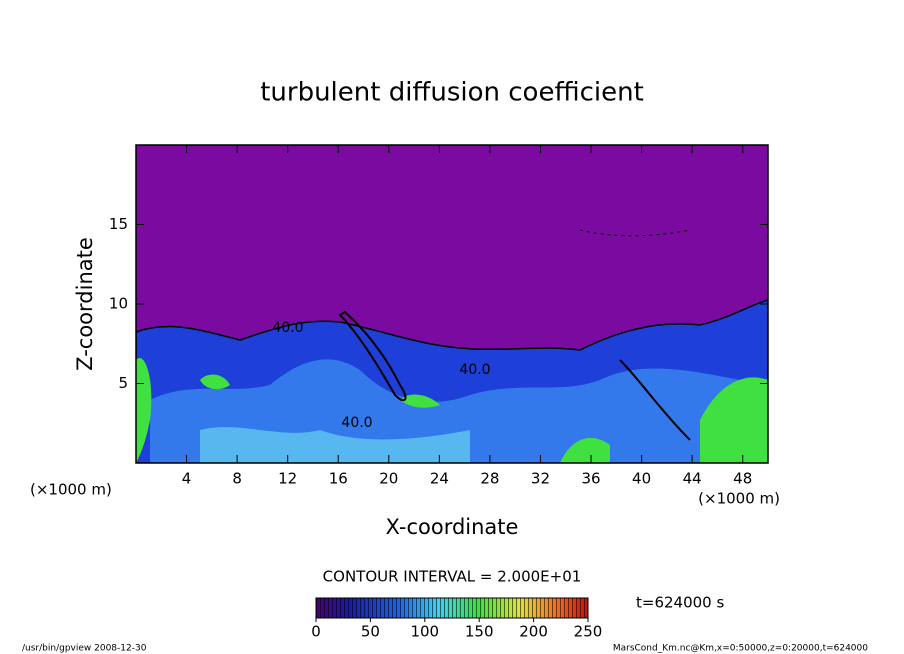 This screenshot has height=654, width=904. I want to click on time-label: t=624000 s, so click(680, 603).